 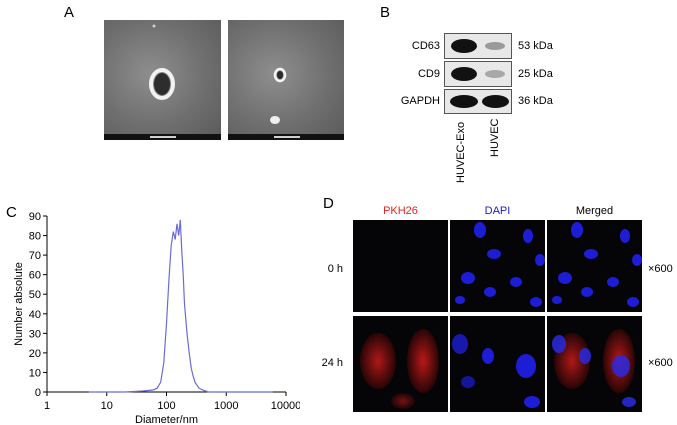 I want to click on x-tick-label: 100, so click(x=166, y=406).